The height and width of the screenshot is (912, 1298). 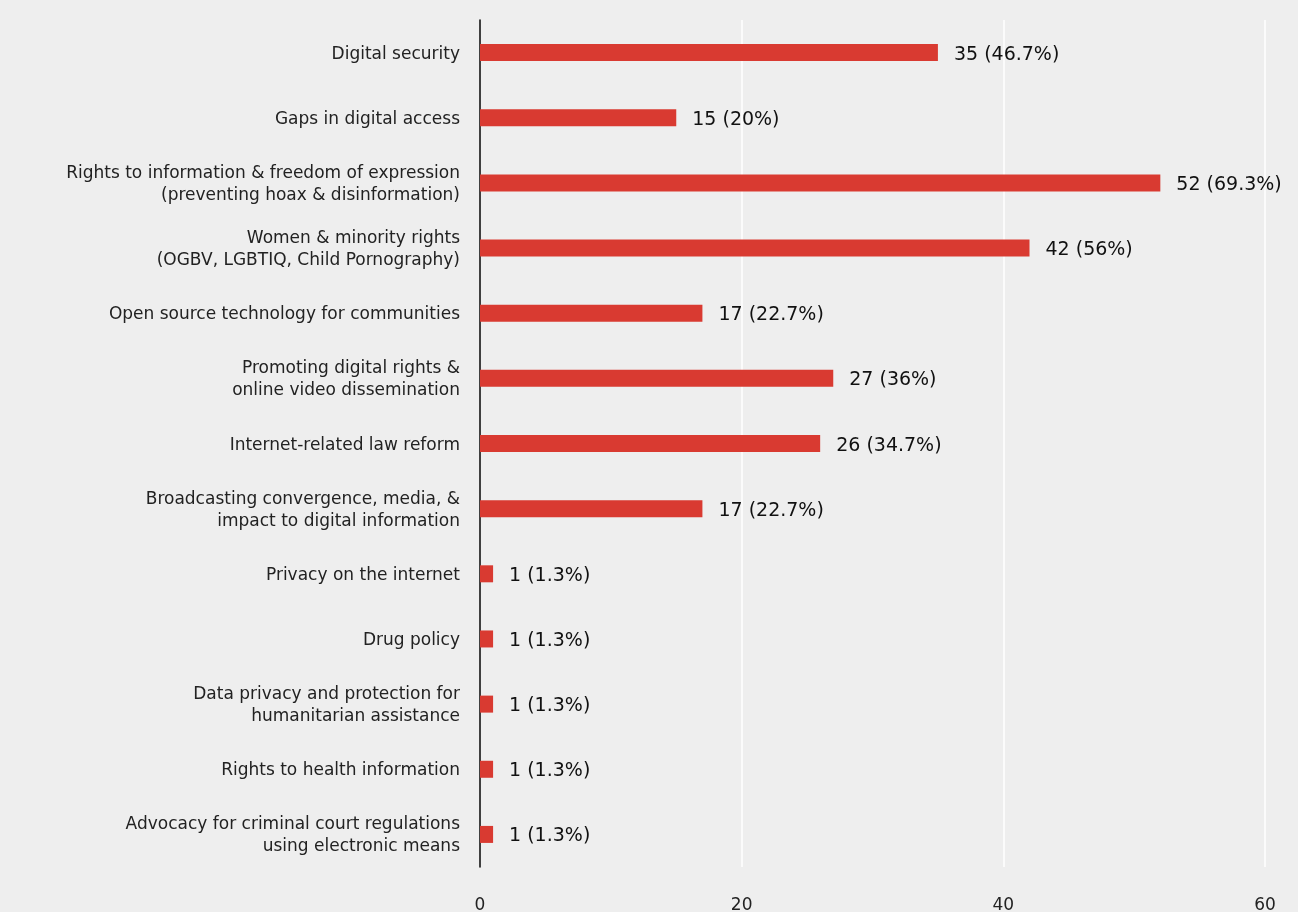 What do you see at coordinates (340, 769) in the screenshot?
I see `y-tick-label: Rights to health information` at bounding box center [340, 769].